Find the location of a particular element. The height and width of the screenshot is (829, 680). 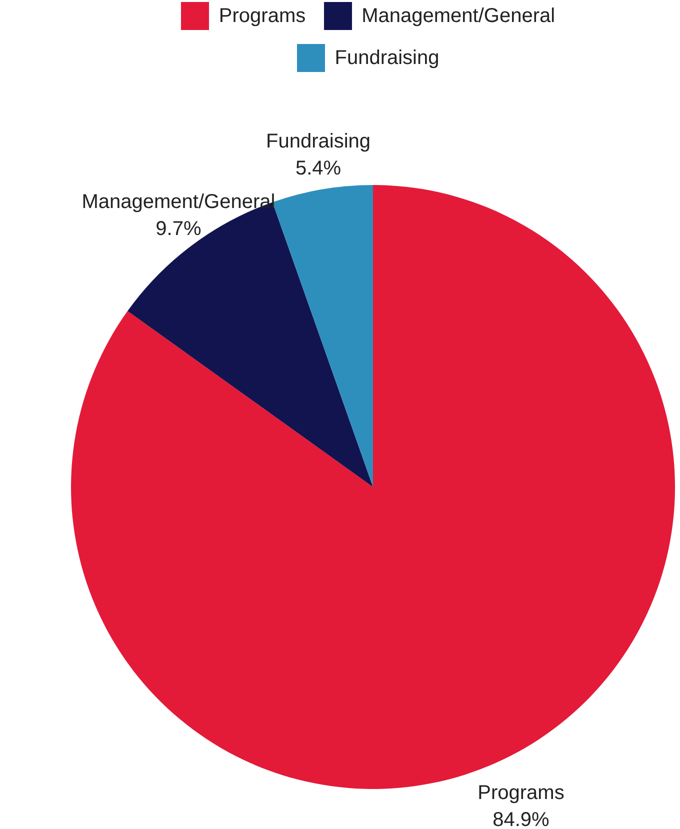

data-label: 5.4% is located at coordinates (319, 169).